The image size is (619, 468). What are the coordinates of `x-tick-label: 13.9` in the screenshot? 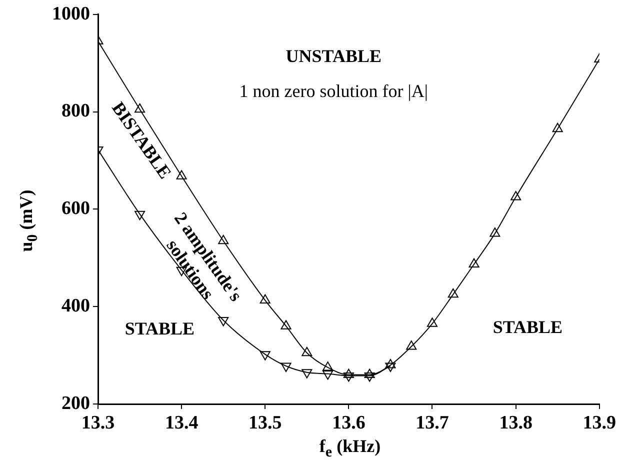 It's located at (599, 423).